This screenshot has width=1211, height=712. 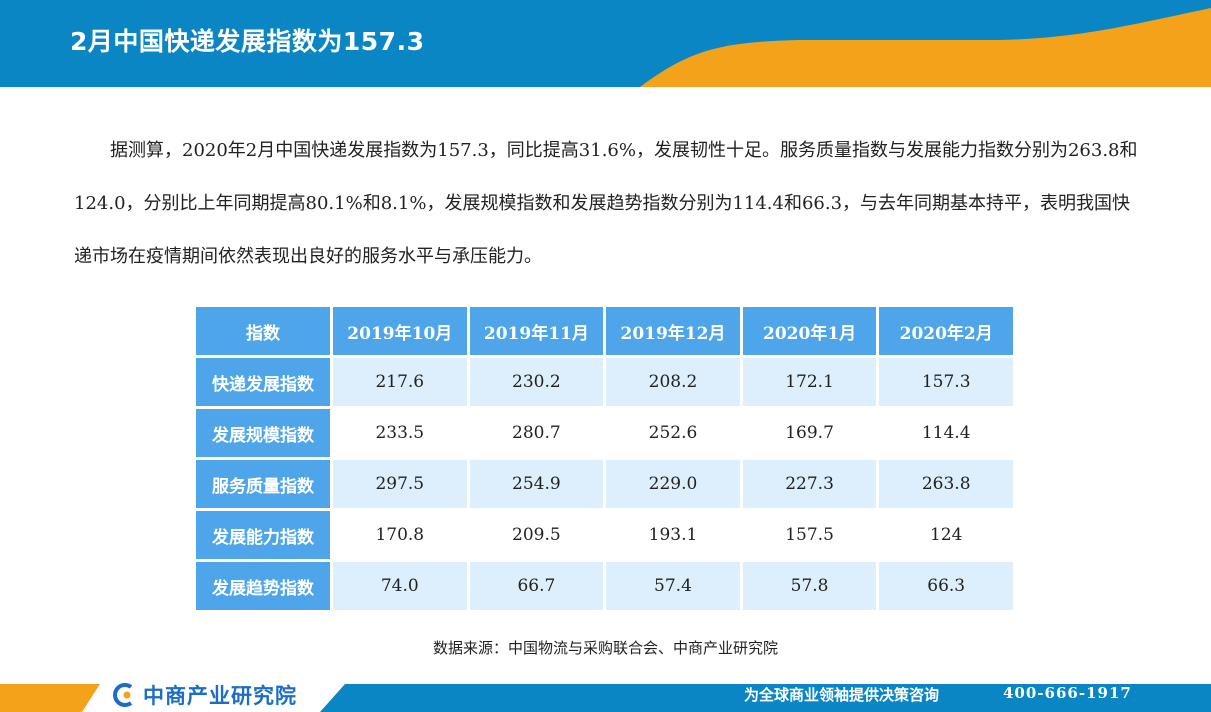 I want to click on footer-bar, so click(x=605, y=694).